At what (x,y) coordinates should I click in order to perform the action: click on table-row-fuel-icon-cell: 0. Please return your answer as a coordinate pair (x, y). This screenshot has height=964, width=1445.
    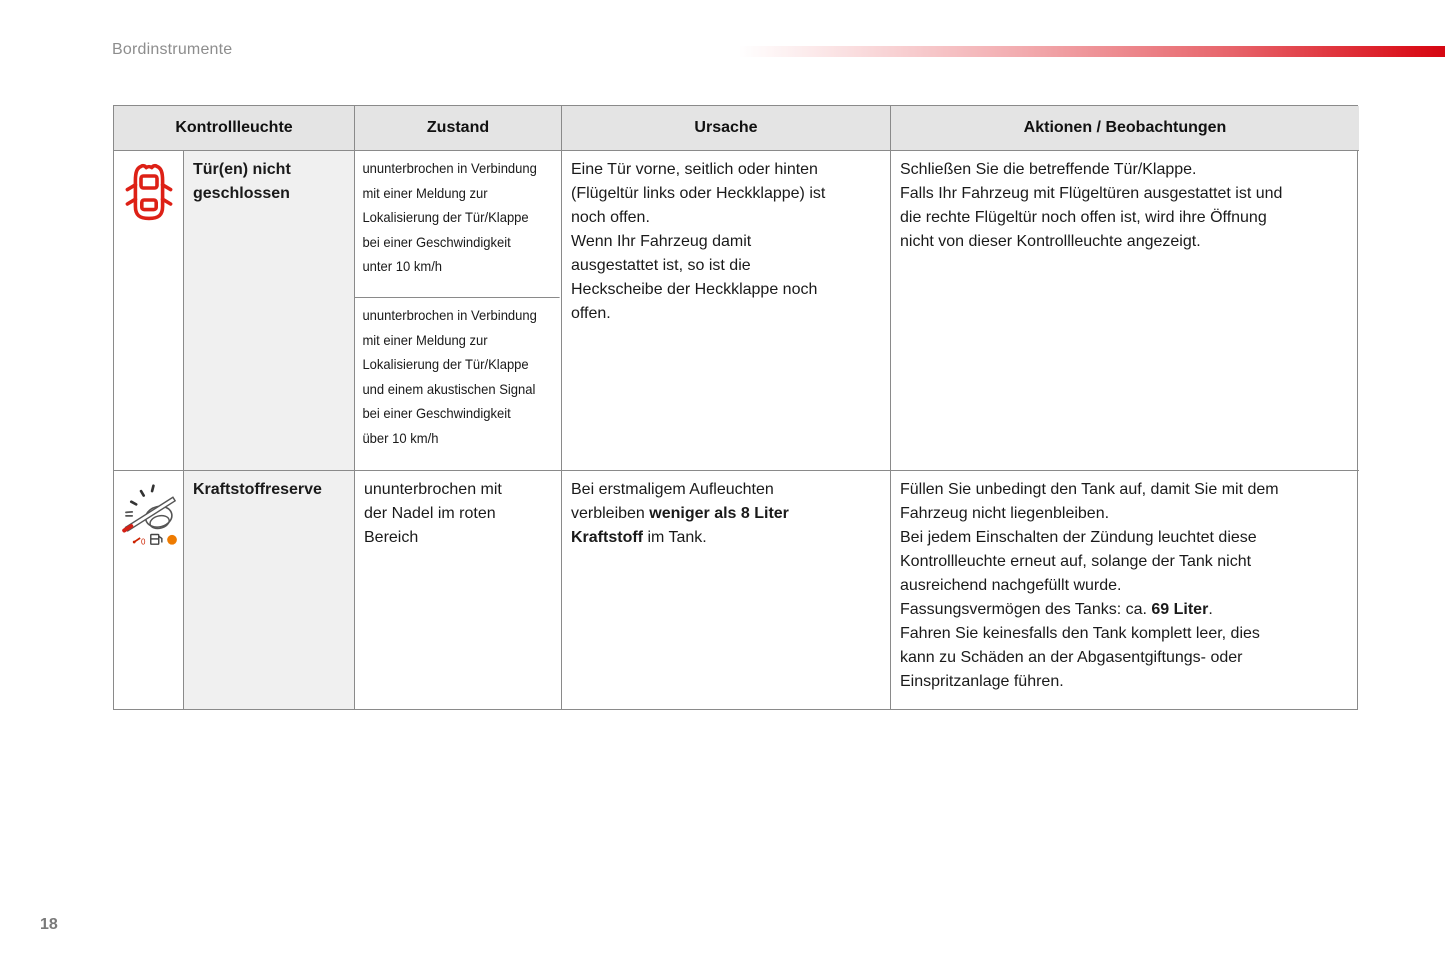
    Looking at the image, I should click on (149, 590).